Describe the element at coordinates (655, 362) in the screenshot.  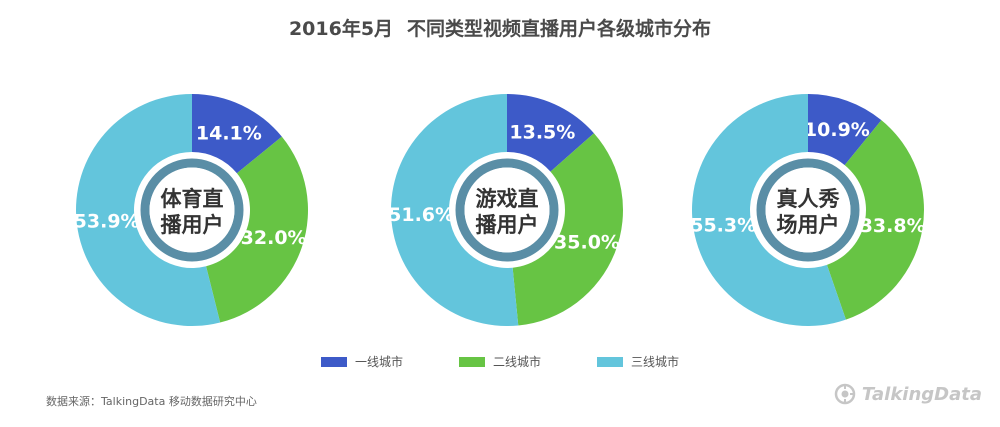
I see `legend-label-tier3: 三线城市` at that location.